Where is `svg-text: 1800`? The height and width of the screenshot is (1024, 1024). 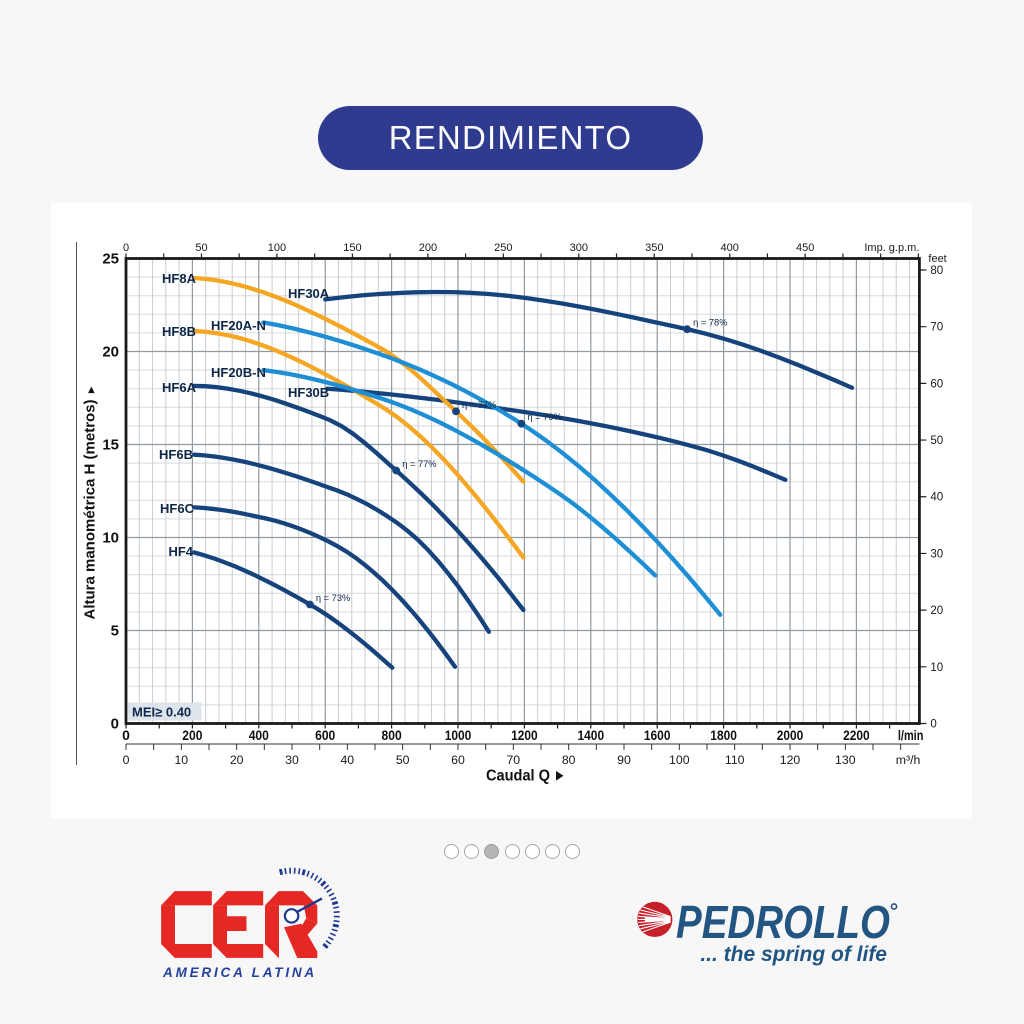
svg-text: 1800 is located at coordinates (723, 735).